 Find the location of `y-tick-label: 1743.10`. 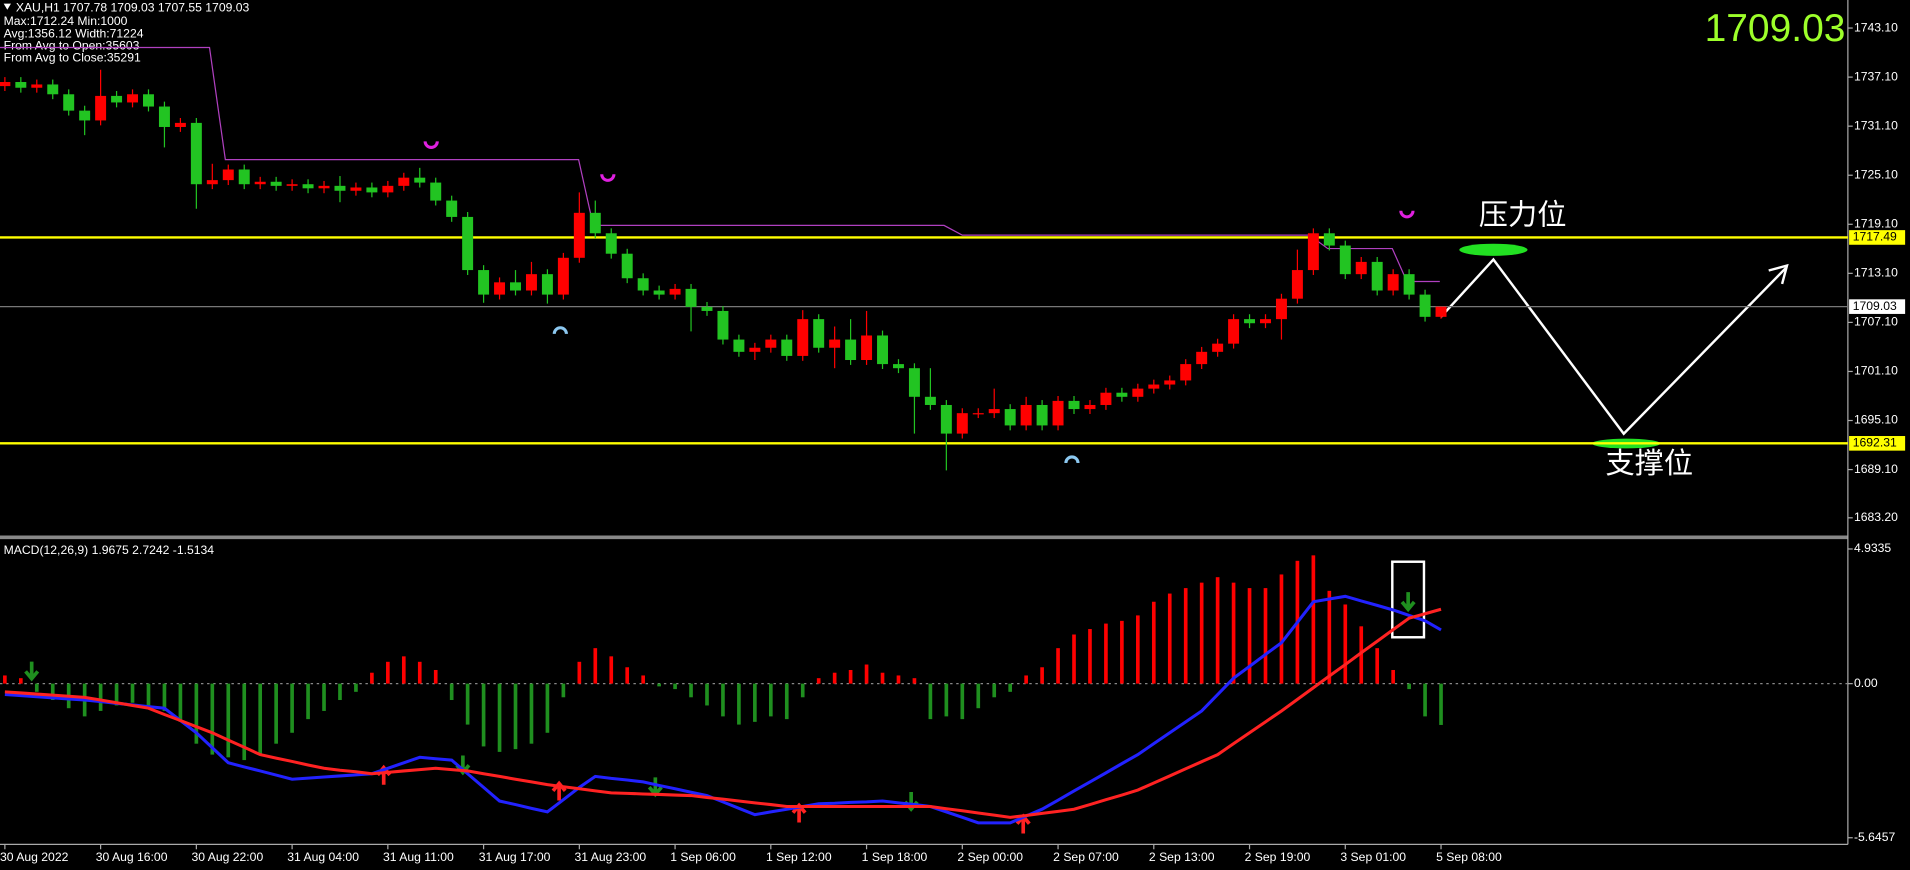

y-tick-label: 1743.10 is located at coordinates (1876, 27).